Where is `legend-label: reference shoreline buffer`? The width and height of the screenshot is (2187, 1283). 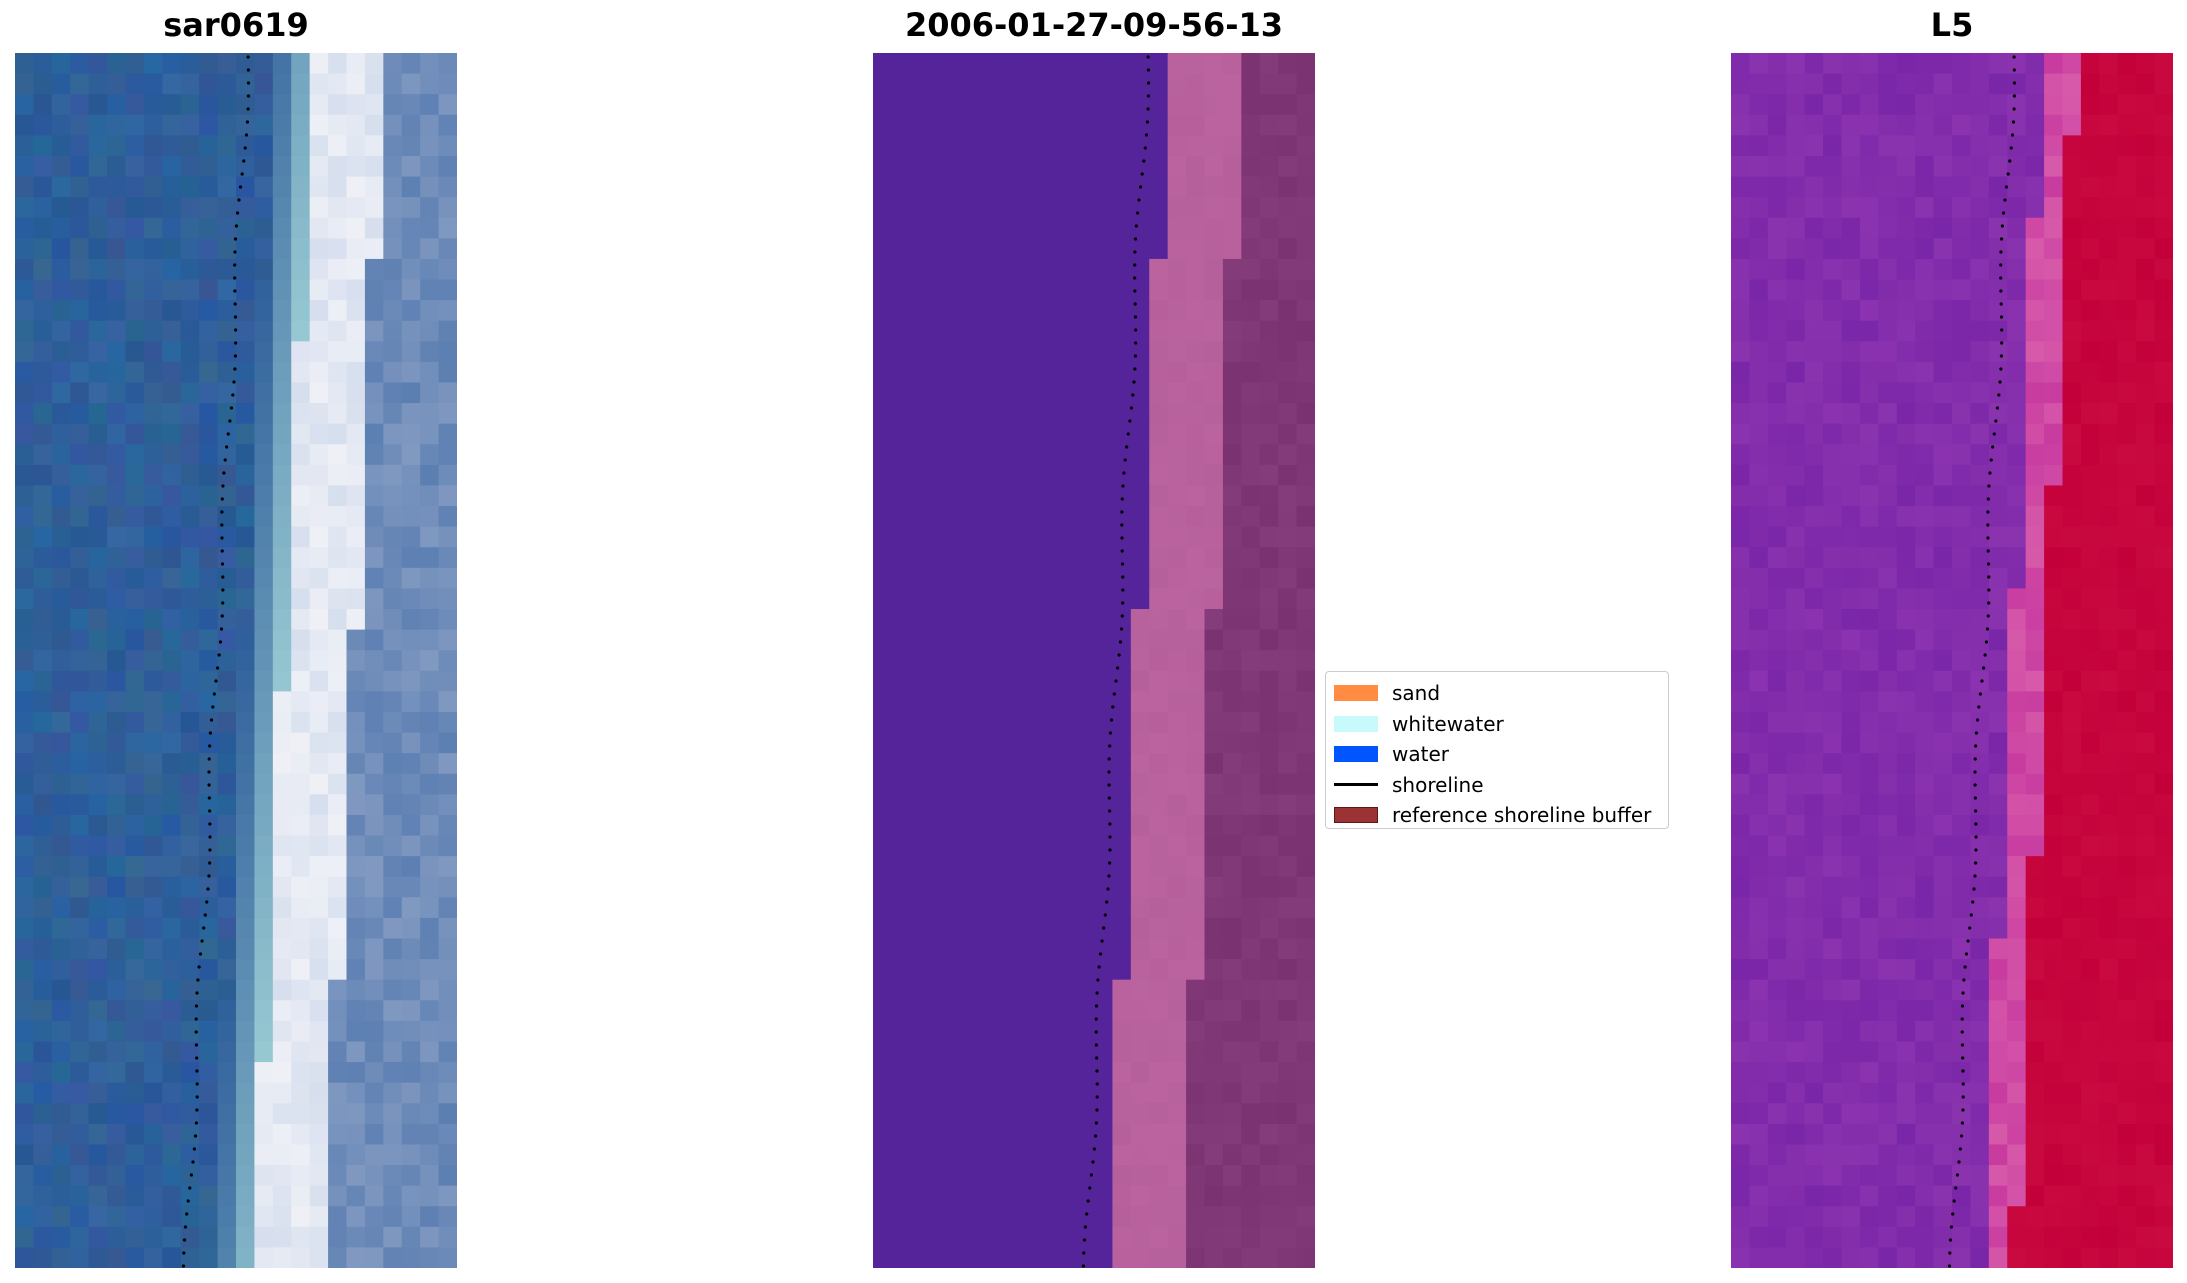
legend-label: reference shoreline buffer is located at coordinates (1522, 815).